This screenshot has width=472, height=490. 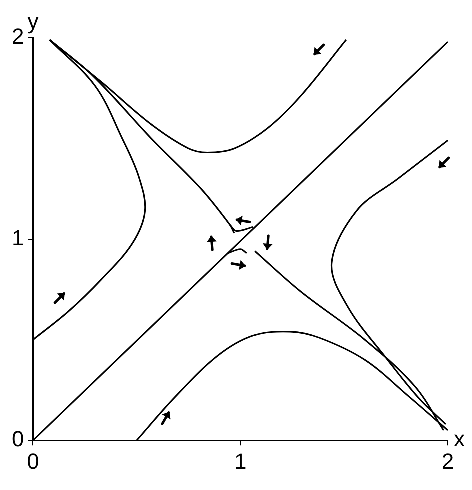 What do you see at coordinates (18, 237) in the screenshot?
I see `y-tick-label: 1` at bounding box center [18, 237].